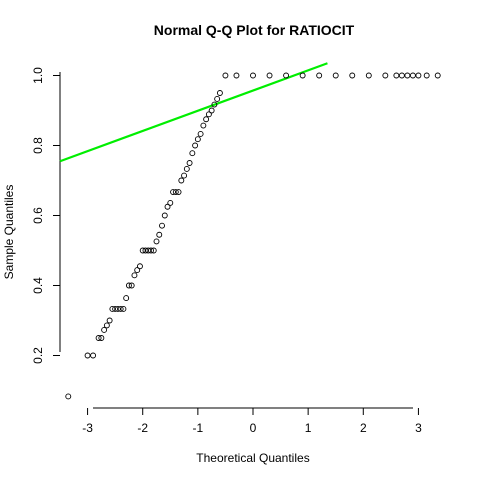 The width and height of the screenshot is (480, 480). Describe the element at coordinates (198, 428) in the screenshot. I see `x-tick-label: -1` at that location.